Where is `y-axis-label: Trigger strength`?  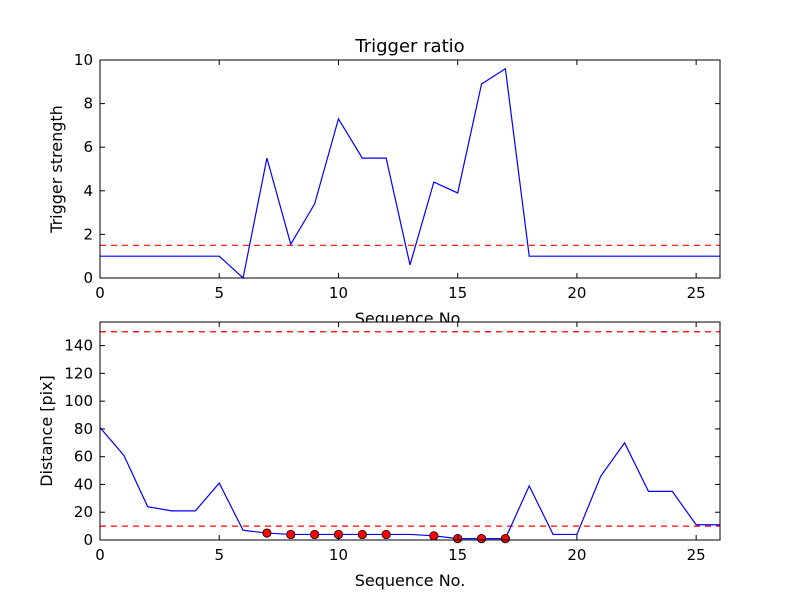 y-axis-label: Trigger strength is located at coordinates (56, 169).